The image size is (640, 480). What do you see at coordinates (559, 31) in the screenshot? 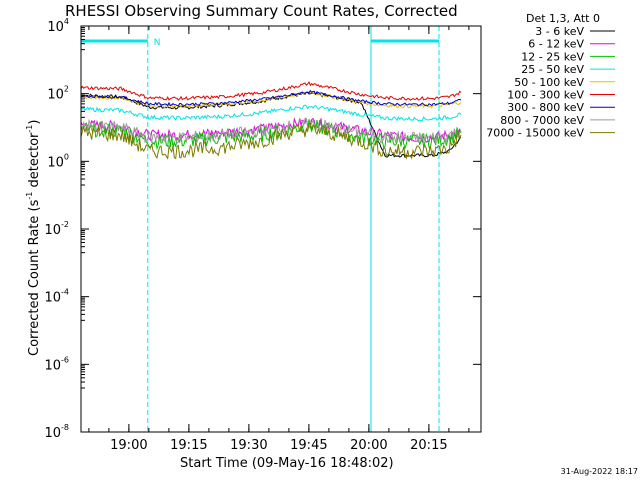
I see `legend-entry-label: 3 - 6 keV` at bounding box center [559, 31].